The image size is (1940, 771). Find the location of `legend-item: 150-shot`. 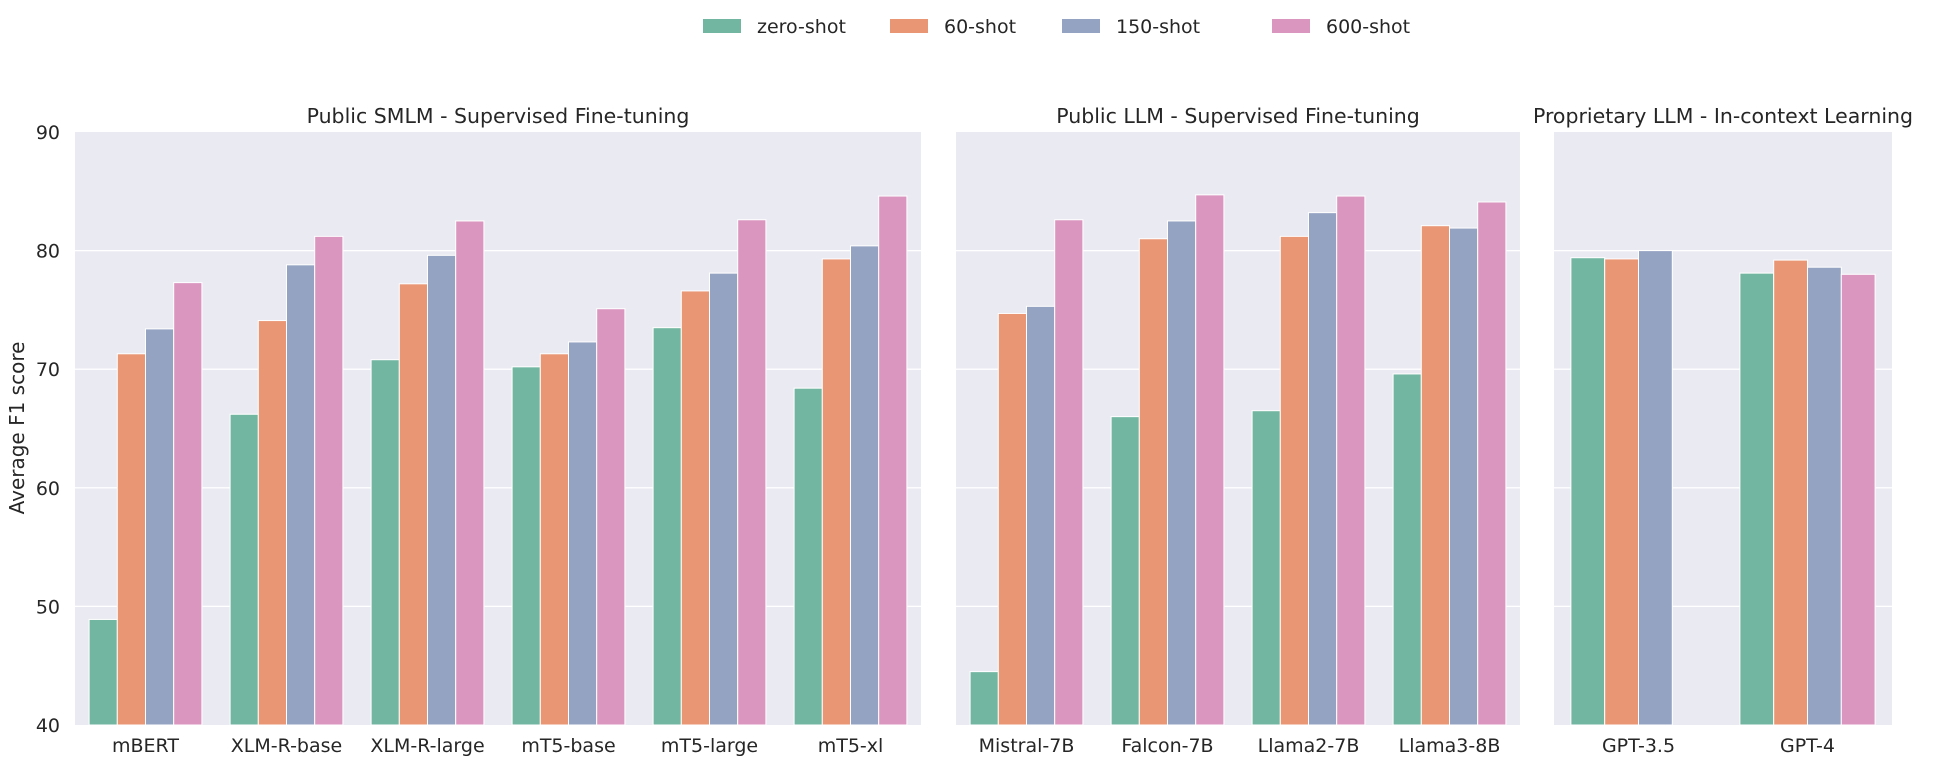

legend-item: 150-shot is located at coordinates (1131, 27).